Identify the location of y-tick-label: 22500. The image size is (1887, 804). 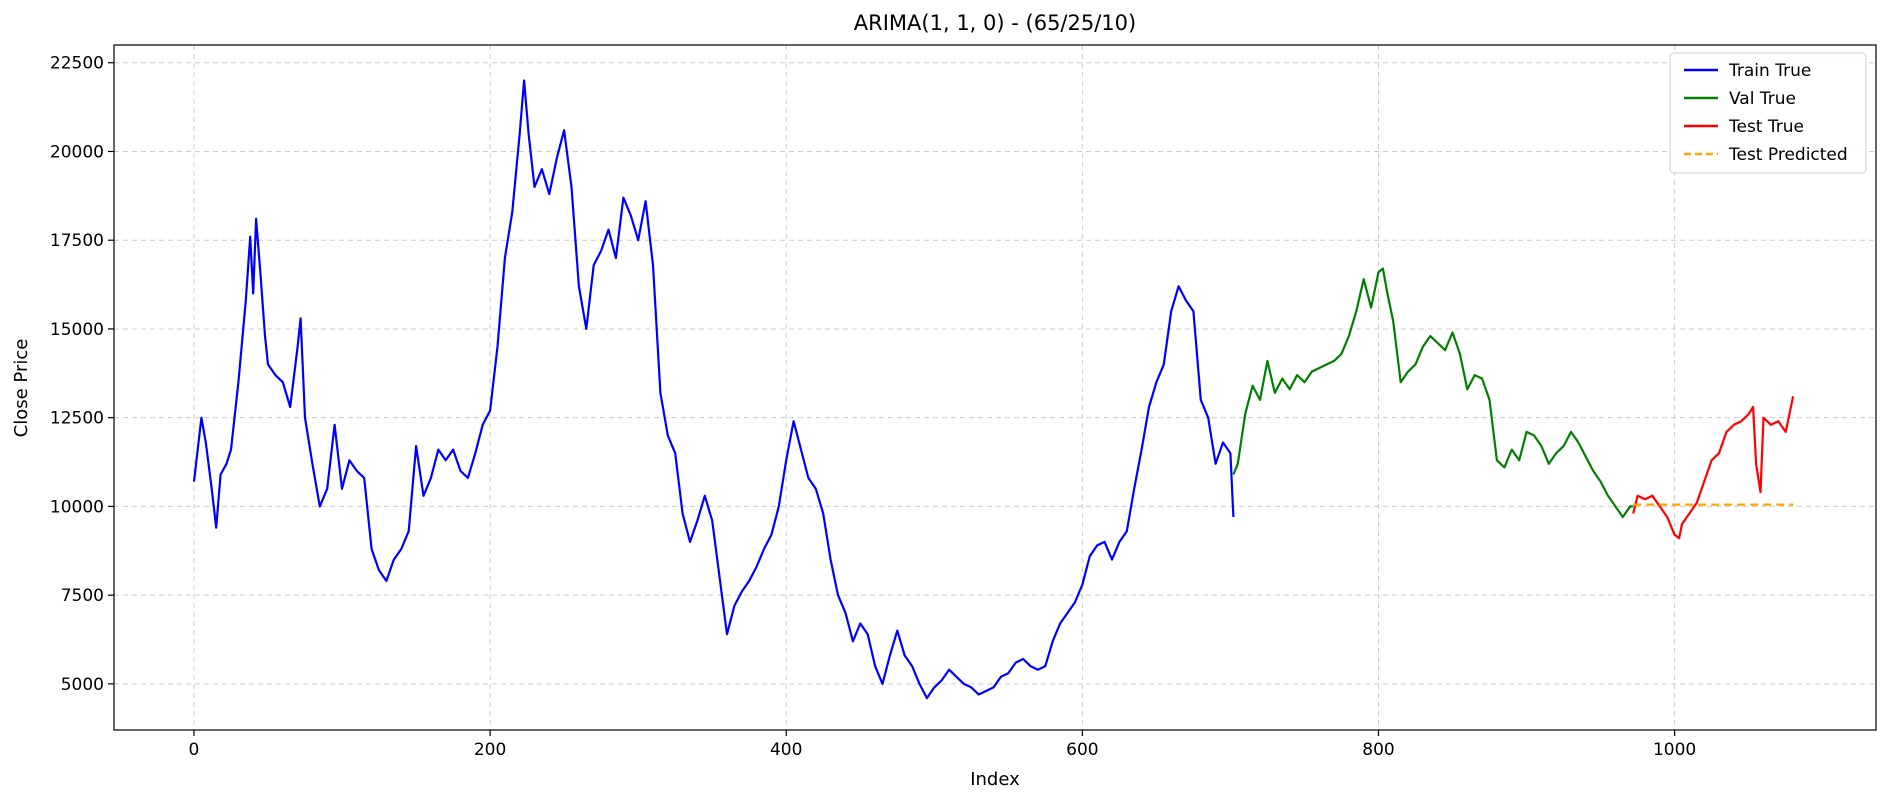
(77, 64).